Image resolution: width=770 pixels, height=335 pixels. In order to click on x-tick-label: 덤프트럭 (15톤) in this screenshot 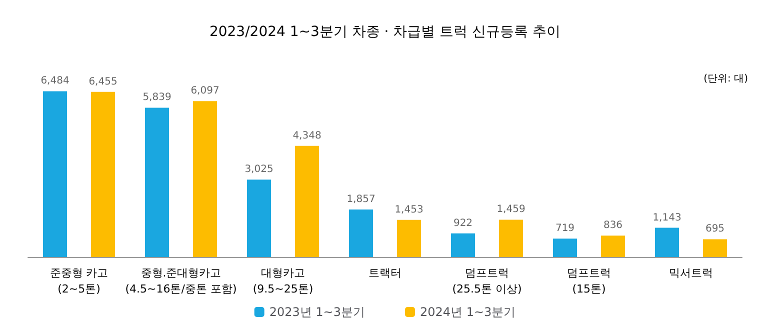, I will do `click(589, 281)`.